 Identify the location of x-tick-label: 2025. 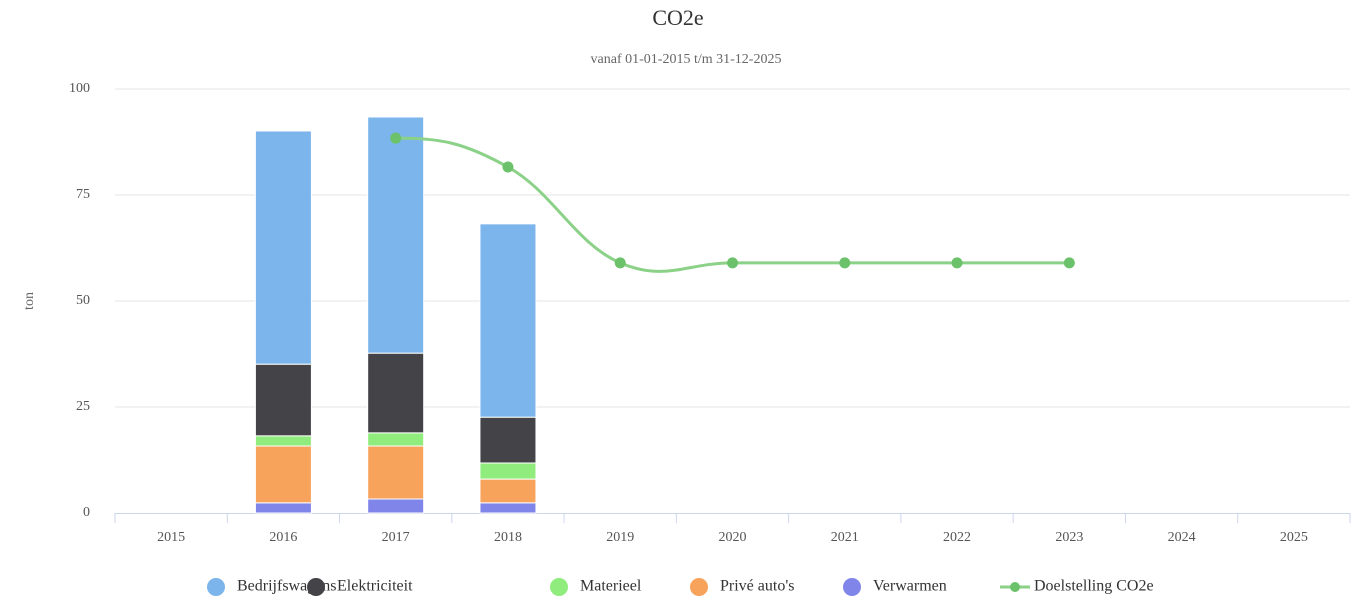
(1294, 537).